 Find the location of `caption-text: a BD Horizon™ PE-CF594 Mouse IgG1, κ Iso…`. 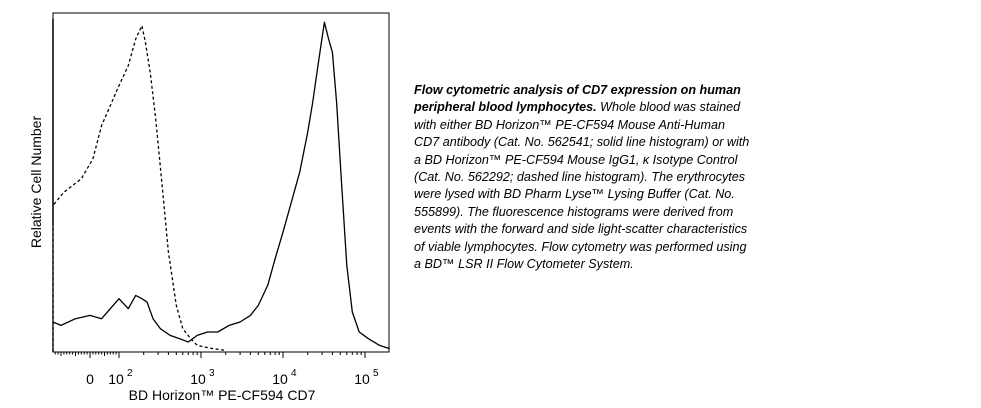

caption-text: a BD Horizon™ PE-CF594 Mouse IgG1, κ Iso… is located at coordinates (576, 159).